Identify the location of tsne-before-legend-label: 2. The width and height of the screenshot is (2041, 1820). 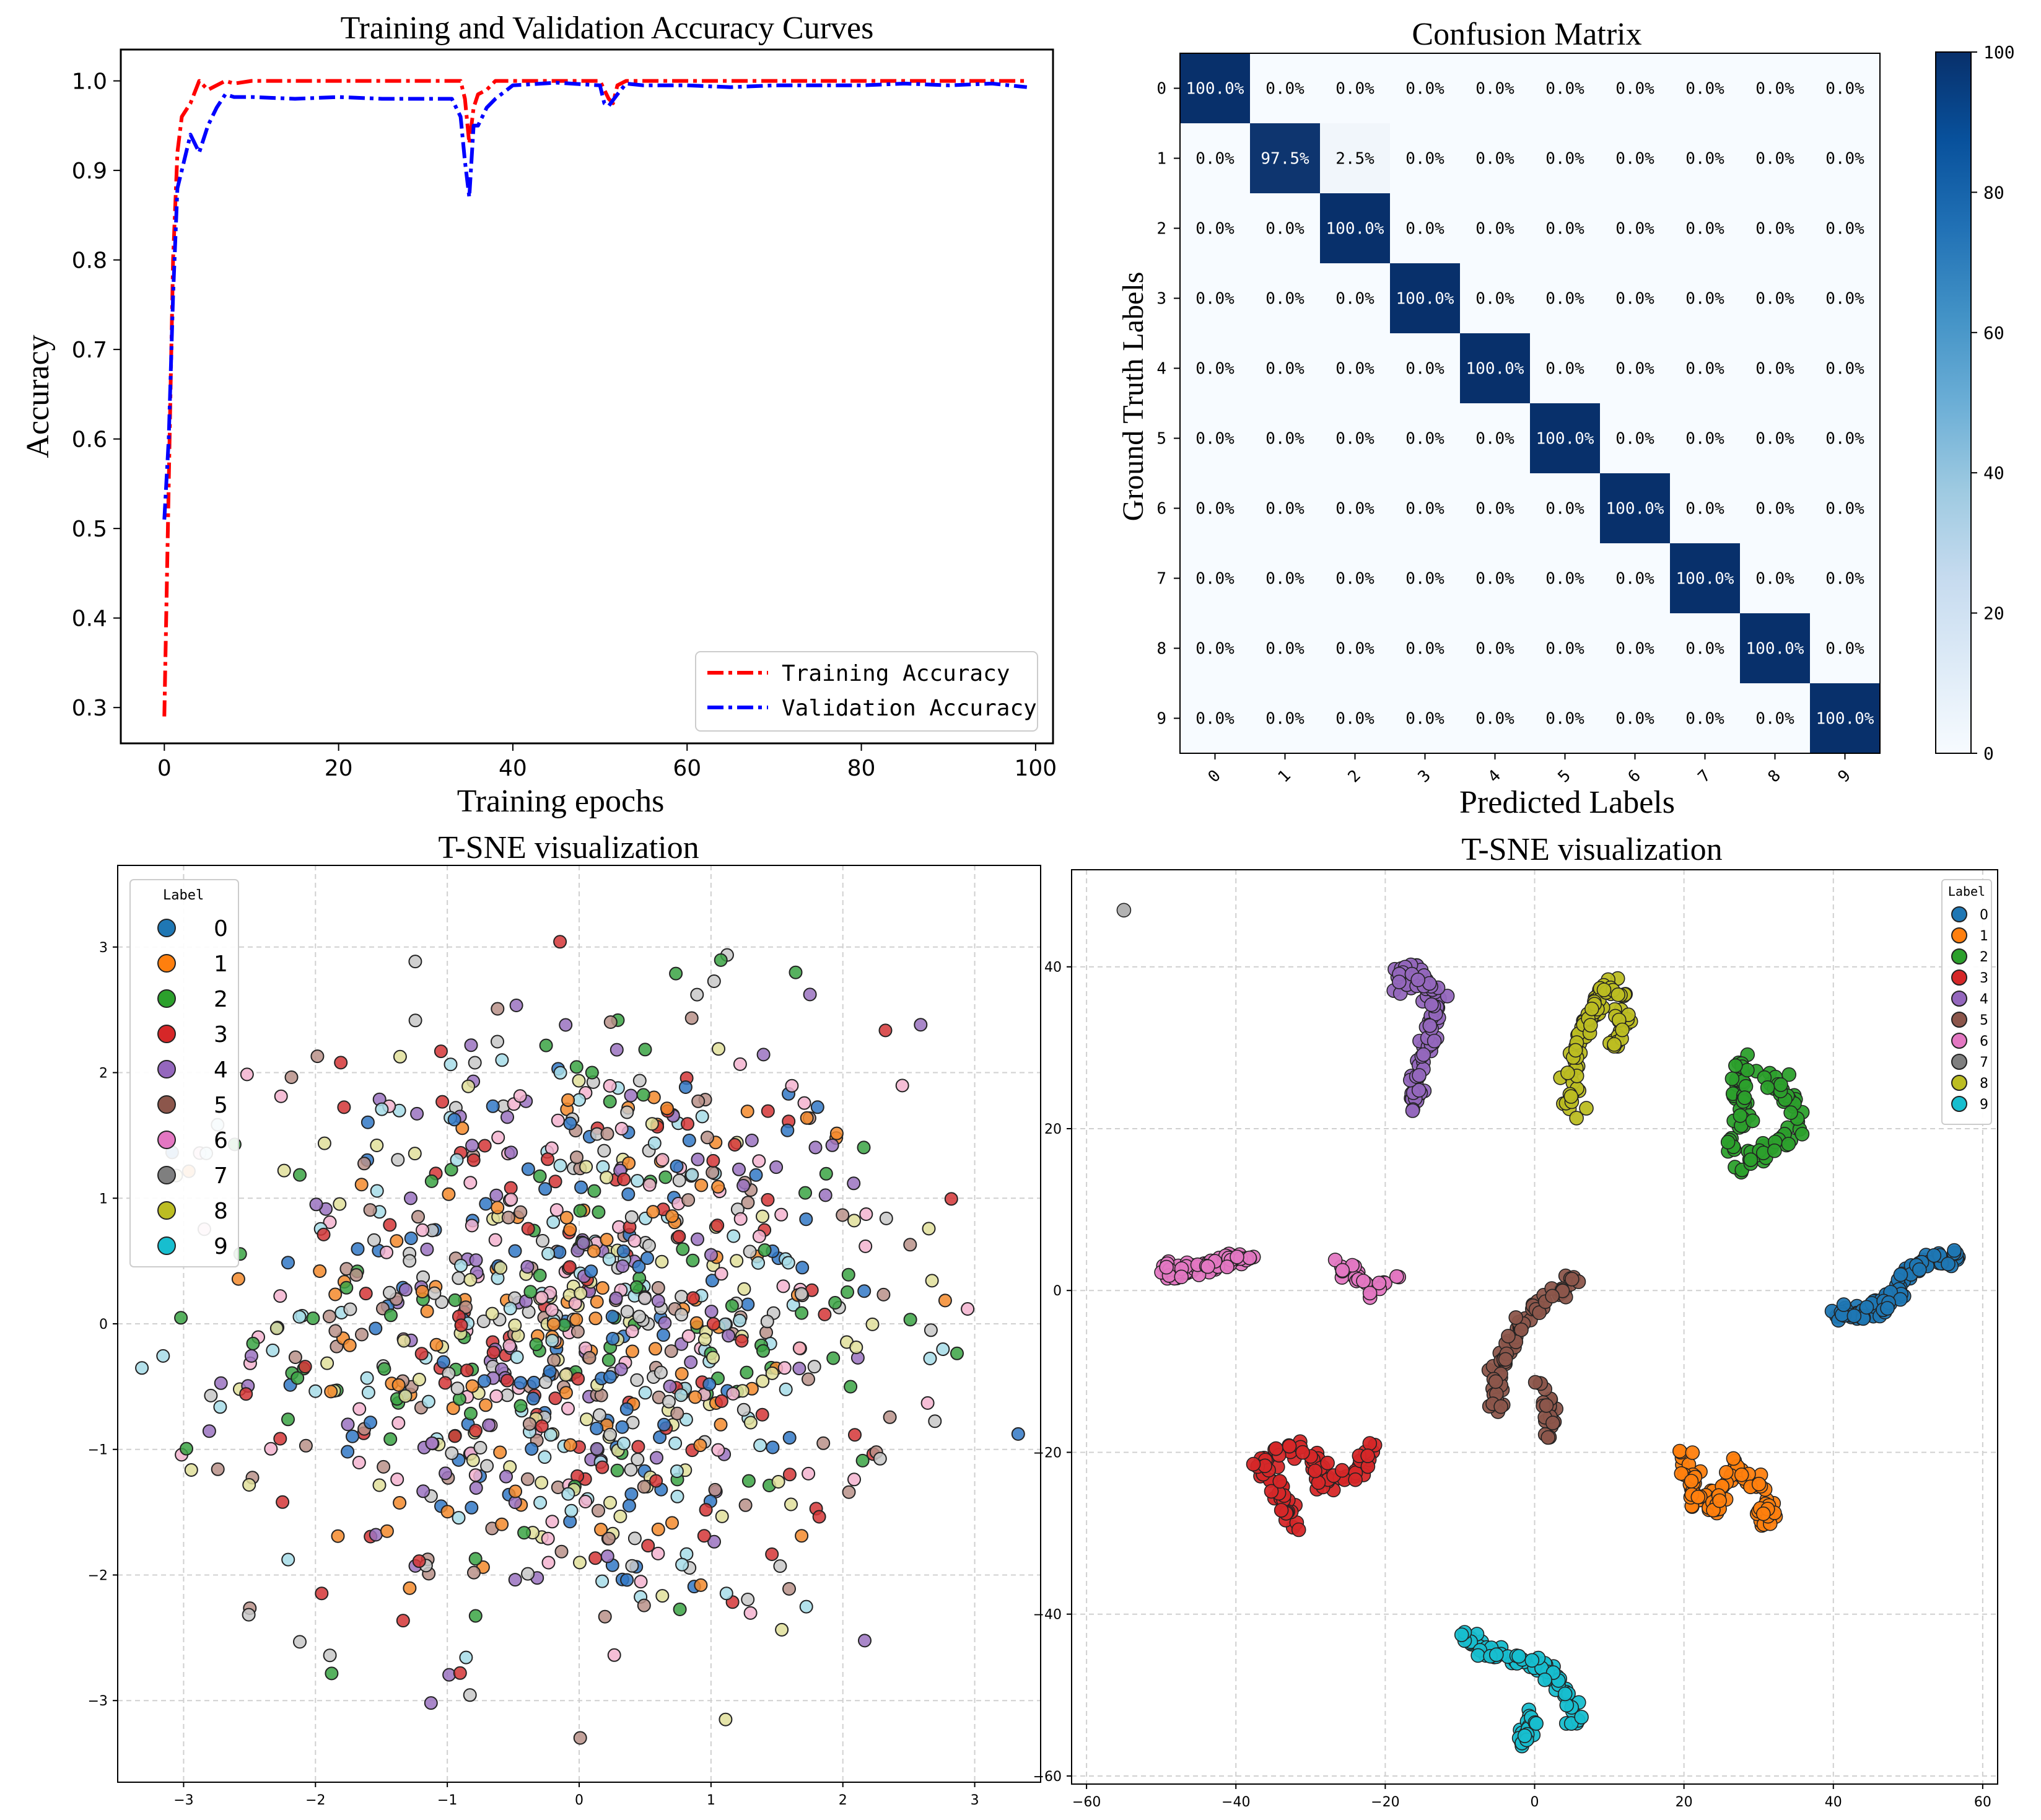
(221, 999).